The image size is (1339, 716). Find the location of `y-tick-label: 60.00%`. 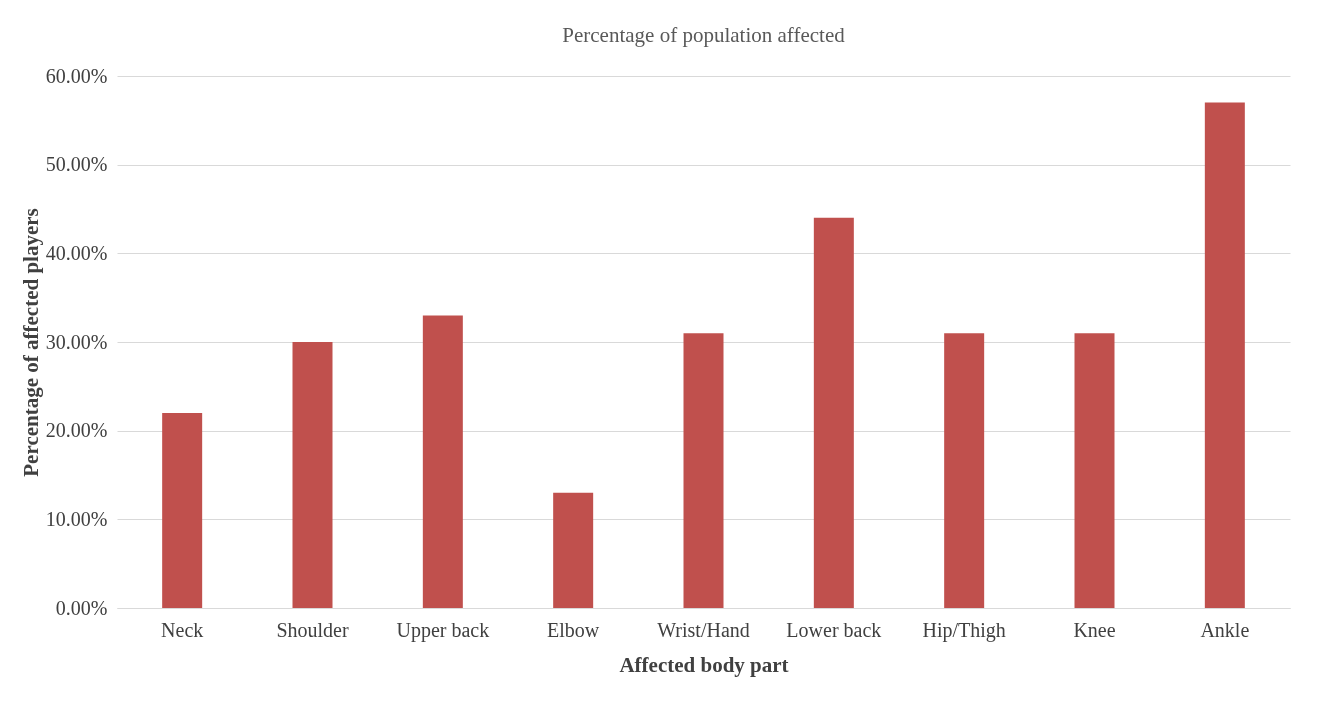

y-tick-label: 60.00% is located at coordinates (76, 75).